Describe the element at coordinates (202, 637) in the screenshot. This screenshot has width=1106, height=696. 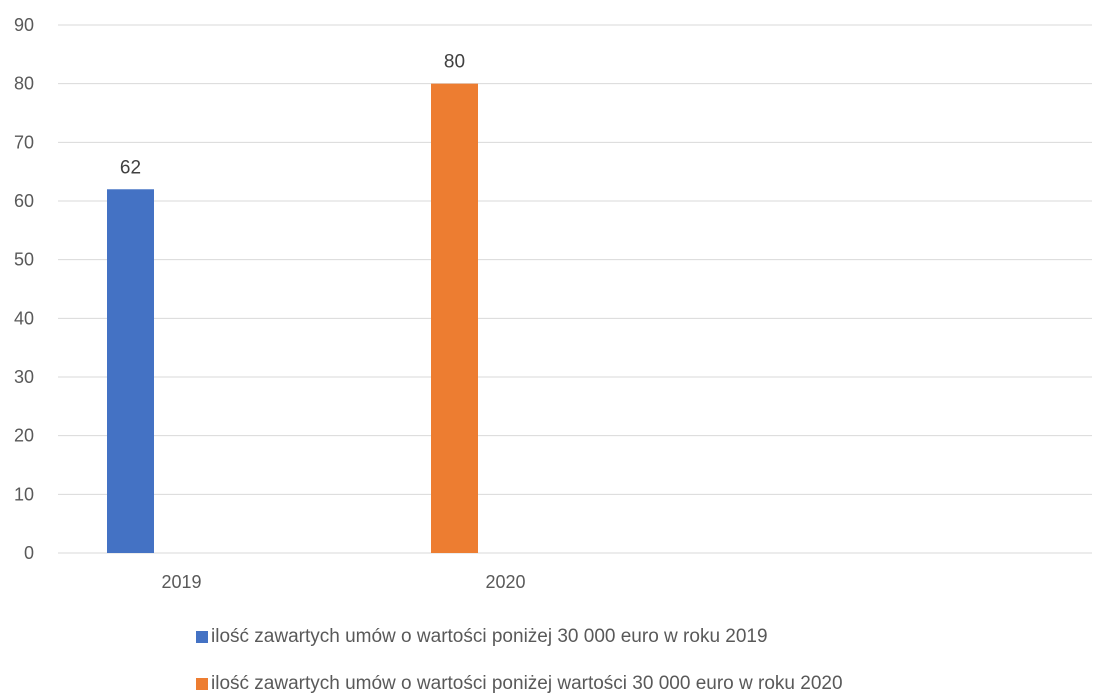
I see `legend-swatch-2019` at that location.